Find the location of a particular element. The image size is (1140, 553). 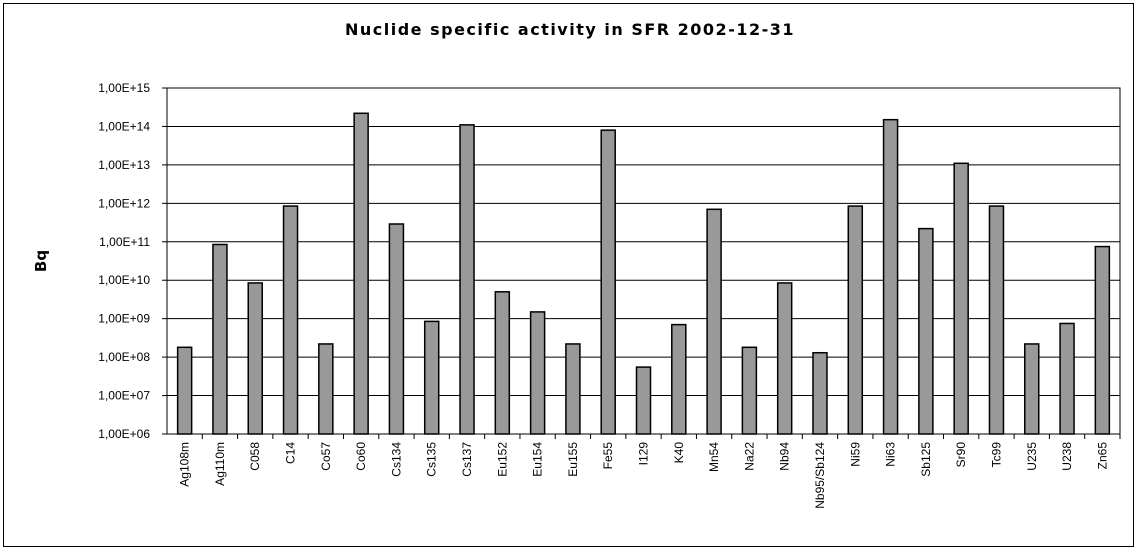

x-tick-label: Cs137 is located at coordinates (467, 459).